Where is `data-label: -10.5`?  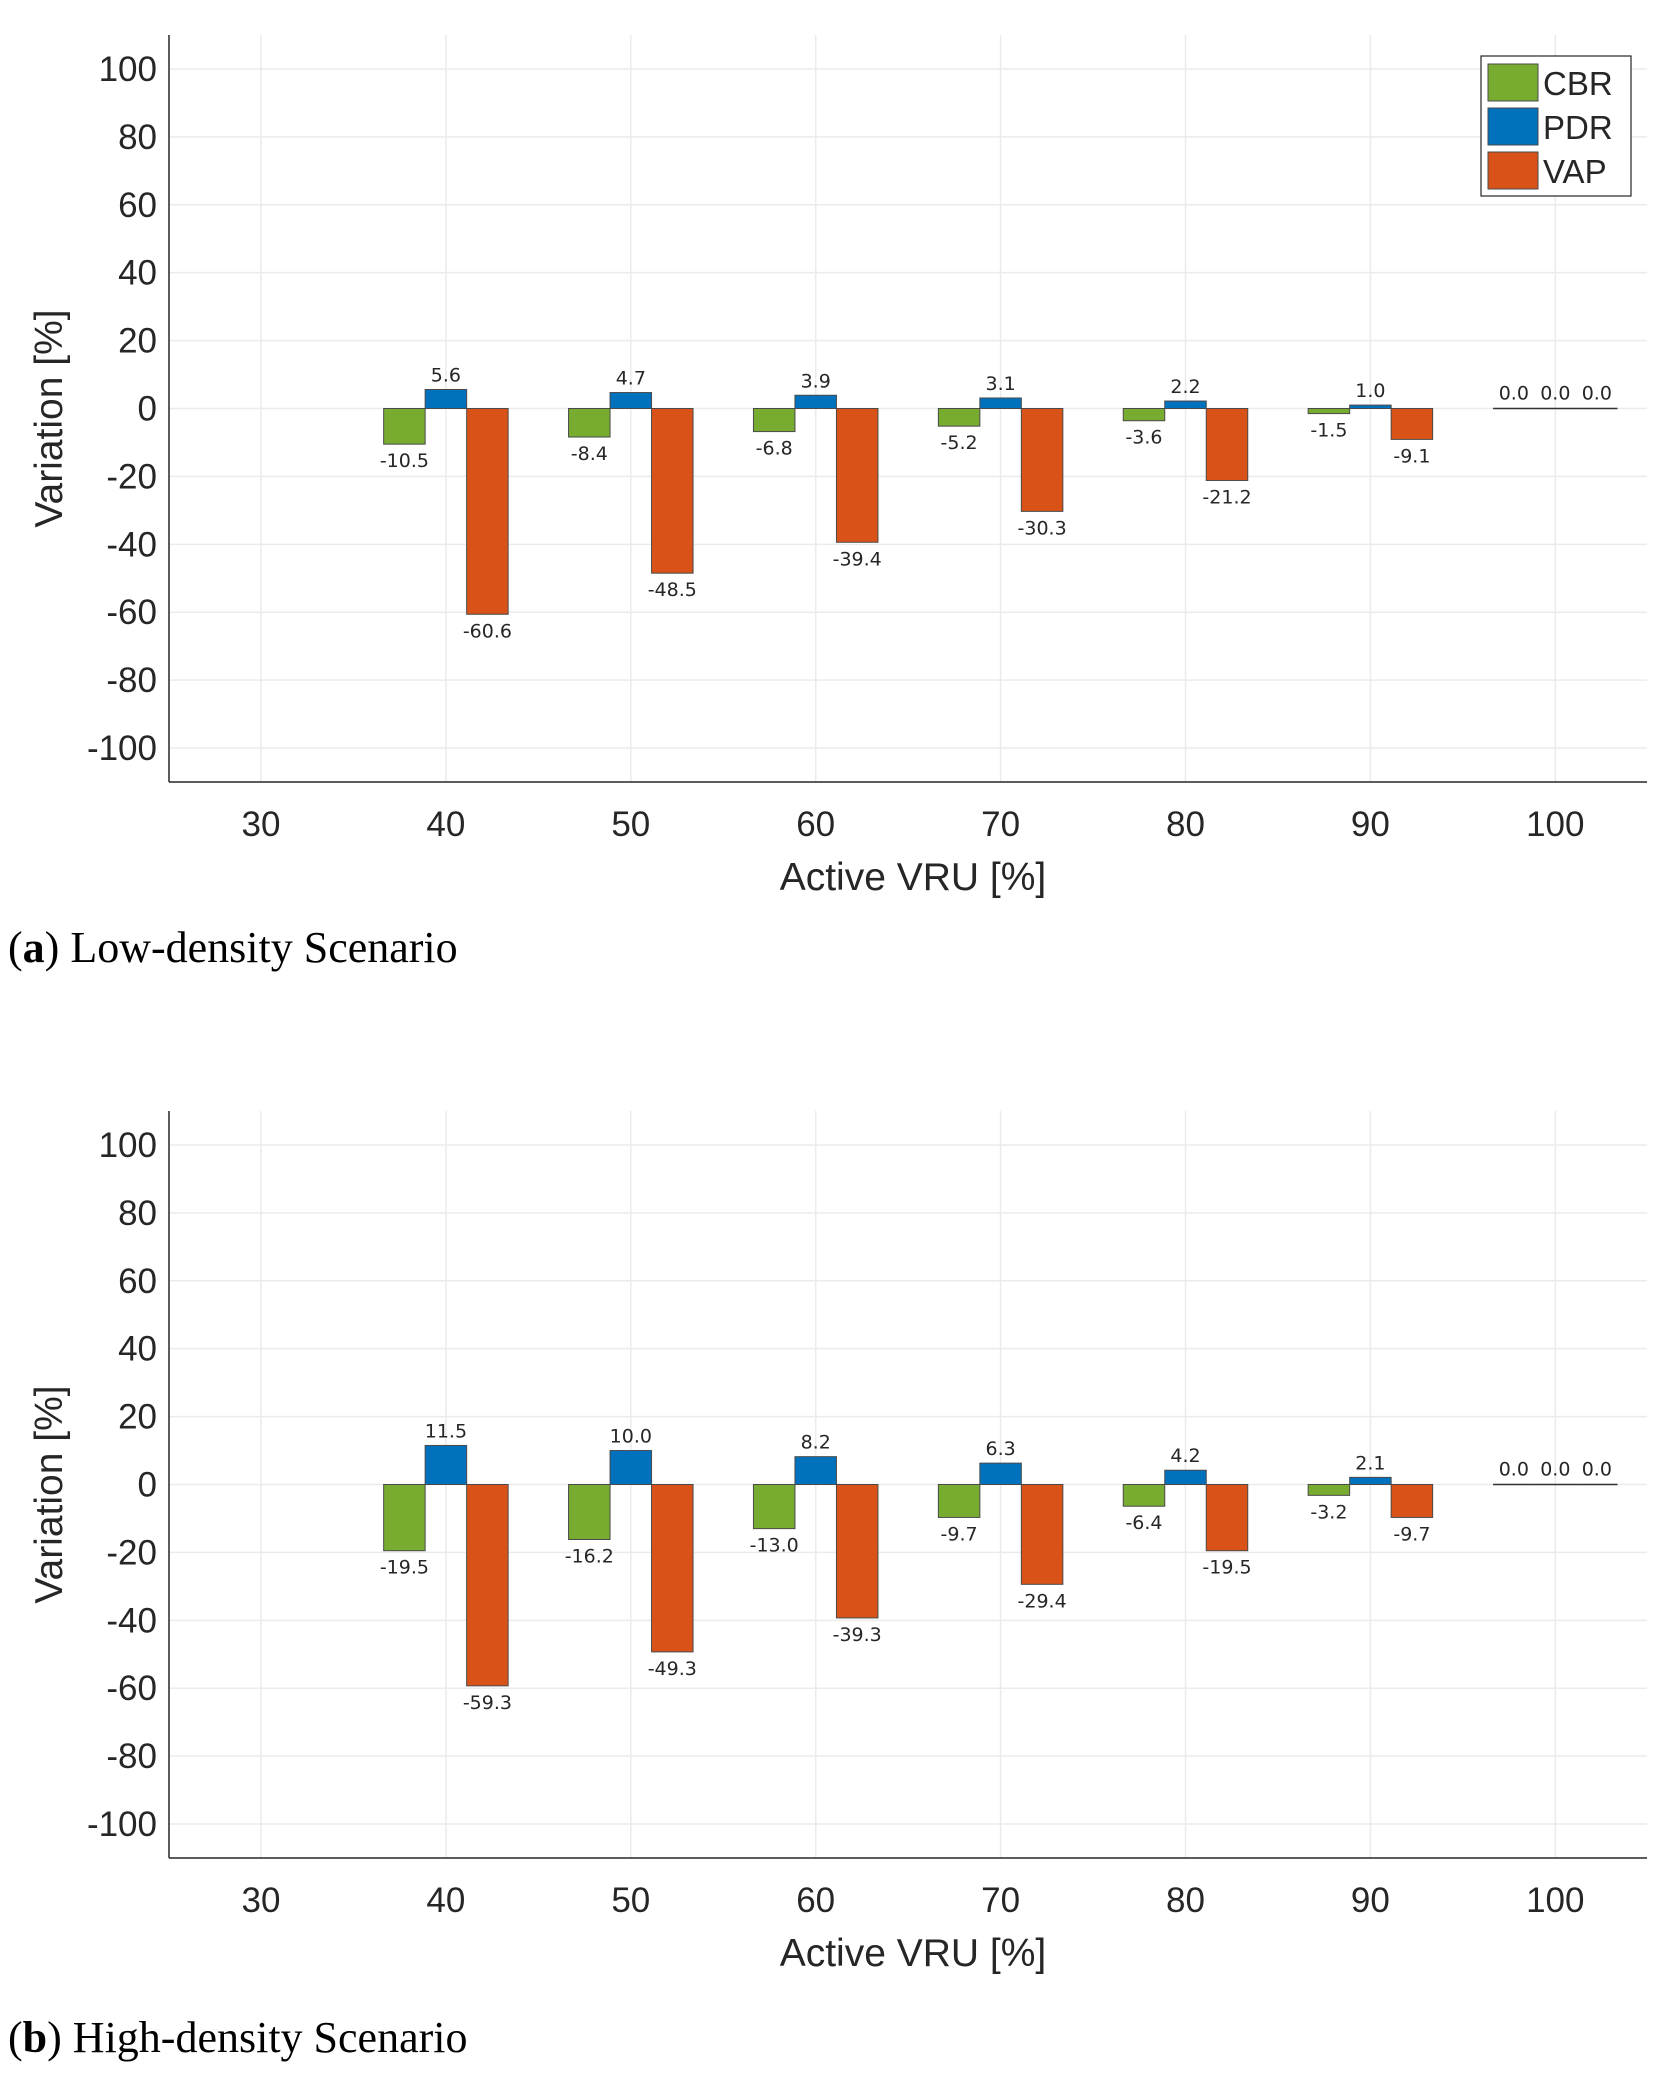 data-label: -10.5 is located at coordinates (404, 461).